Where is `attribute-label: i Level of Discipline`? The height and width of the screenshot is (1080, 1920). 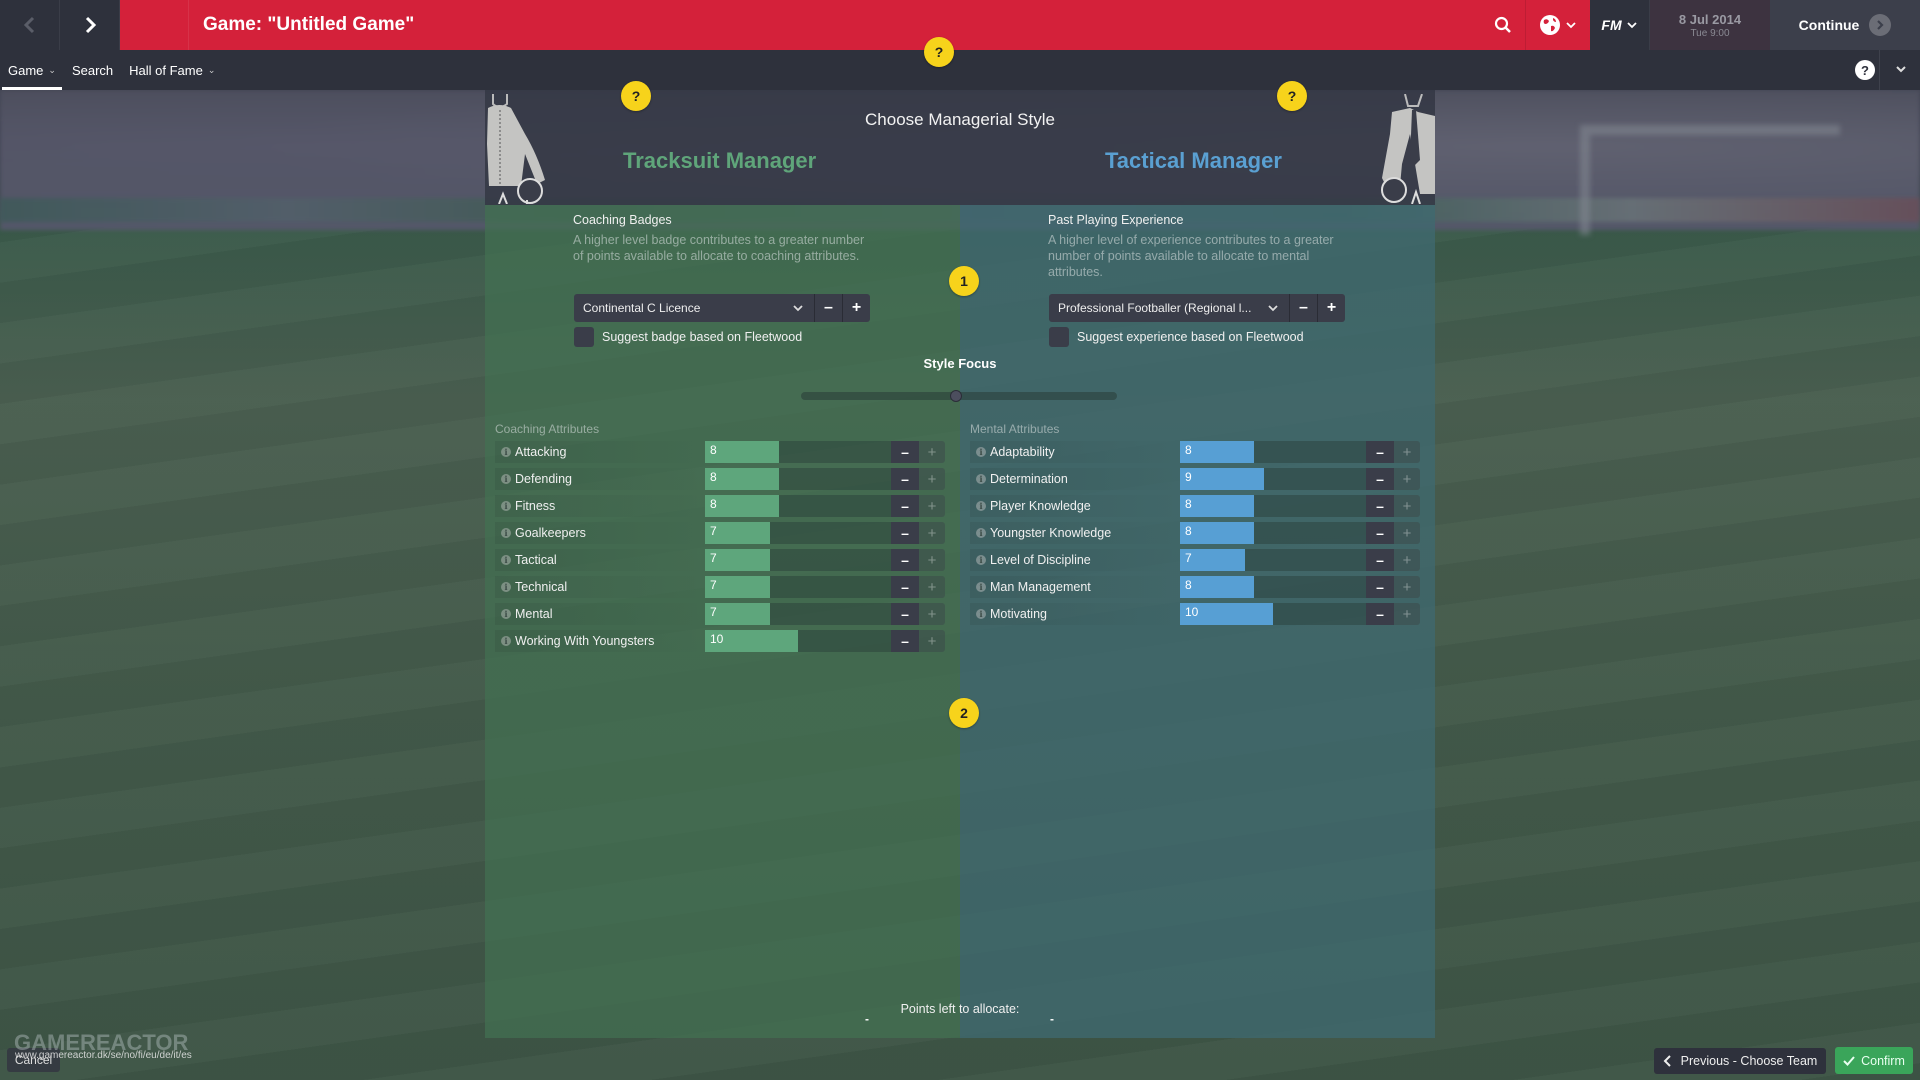
attribute-label: i Level of Discipline is located at coordinates (1075, 560).